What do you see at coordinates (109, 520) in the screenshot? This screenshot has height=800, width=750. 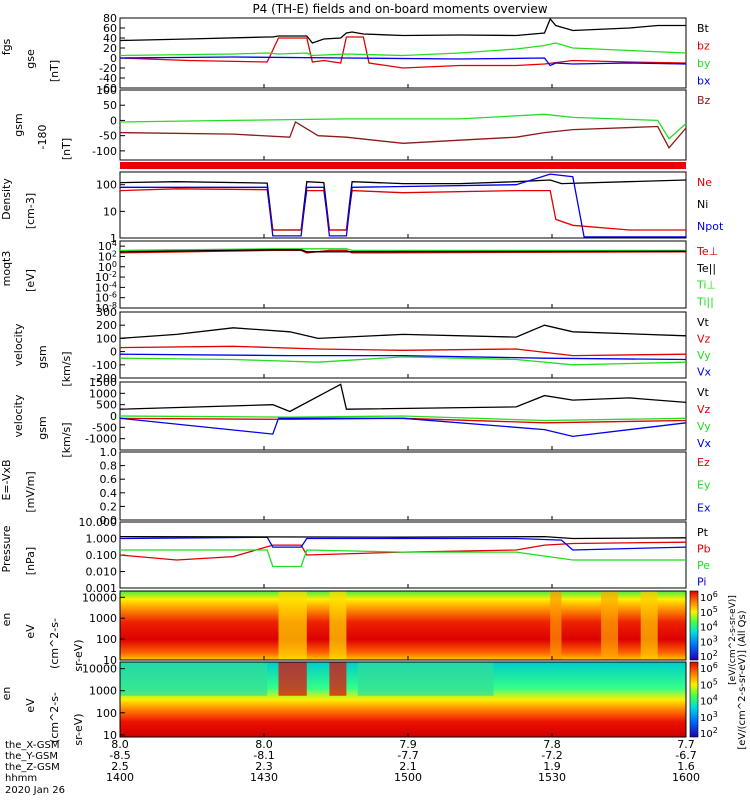 I see `y-tick-label: 0.0` at bounding box center [109, 520].